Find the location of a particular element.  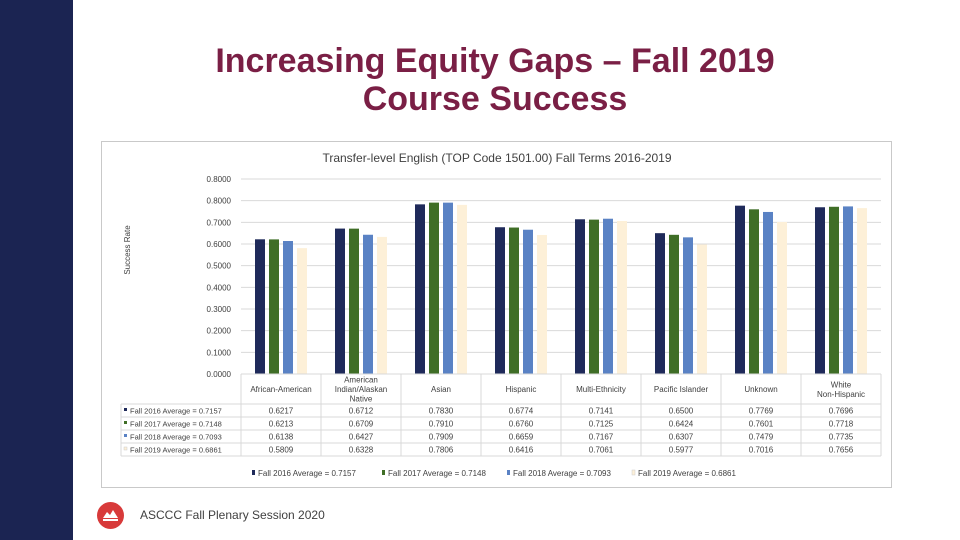

data-value-label: 0.6427 is located at coordinates (361, 437).